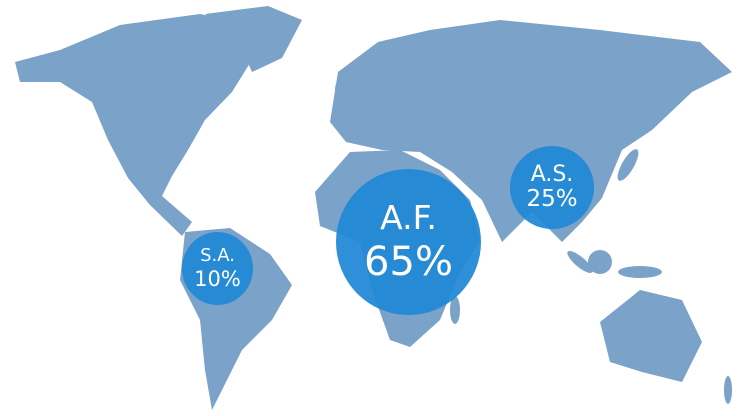 This screenshot has width=741, height=416. I want to click on region-code: S.A., so click(217, 255).